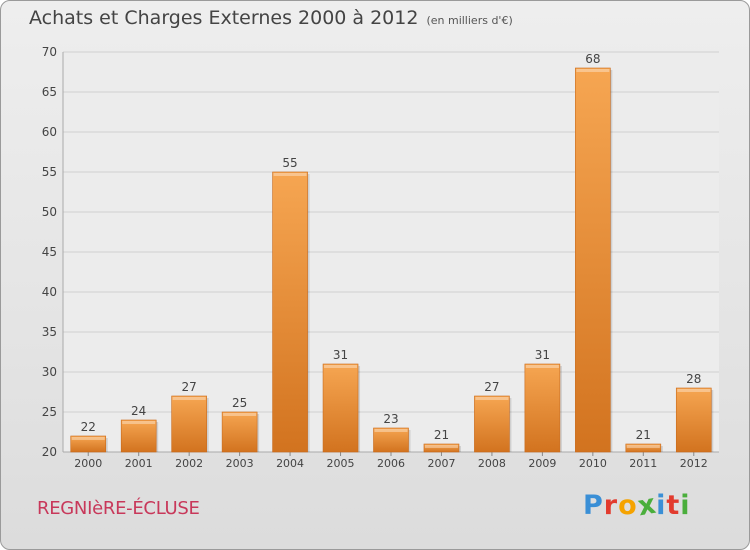  I want to click on x-tick-label-2004: 2004, so click(290, 463).